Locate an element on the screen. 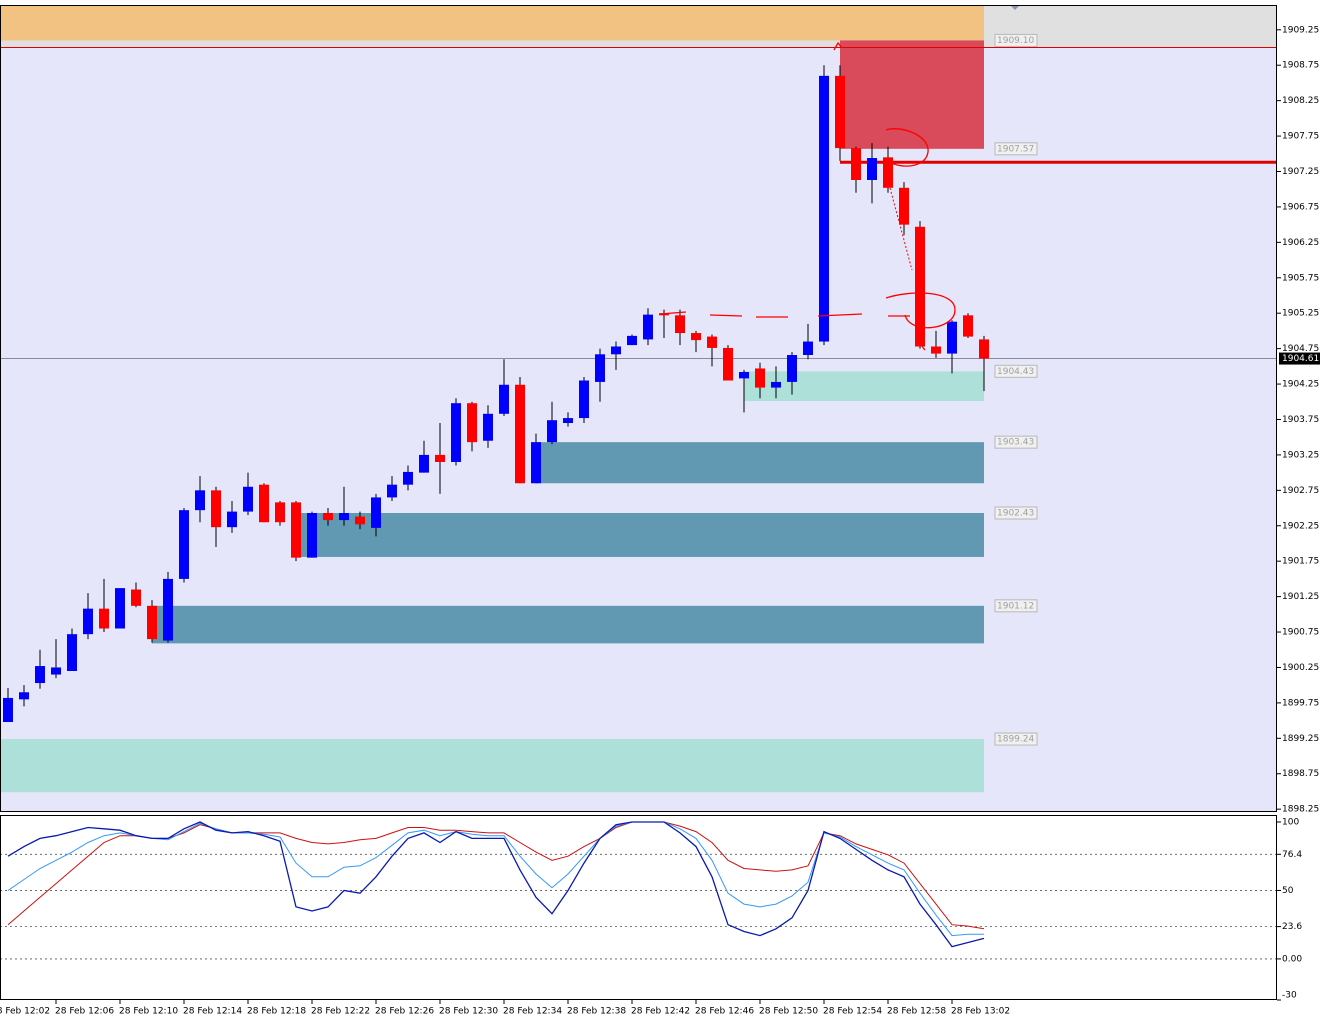 The image size is (1320, 1020). y-tick-label: 1902.25 is located at coordinates (1300, 526).